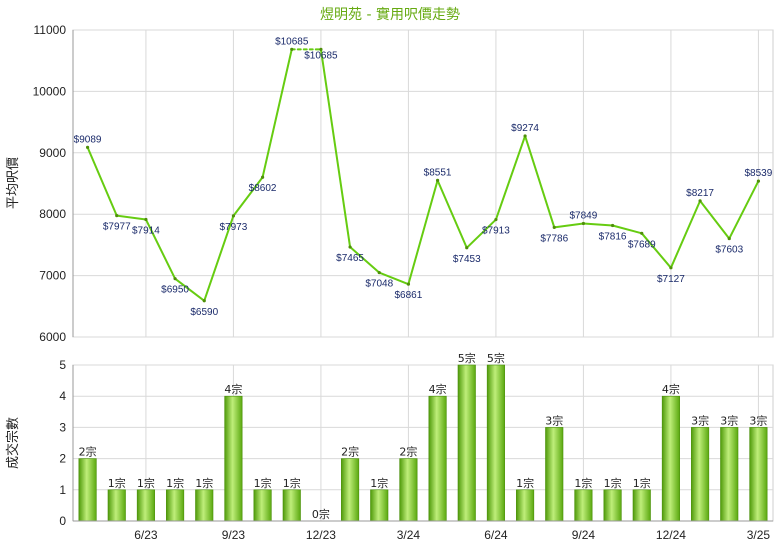 Image resolution: width=780 pixels, height=550 pixels. What do you see at coordinates (584, 535) in the screenshot?
I see `x-tick-label: 9/24` at bounding box center [584, 535].